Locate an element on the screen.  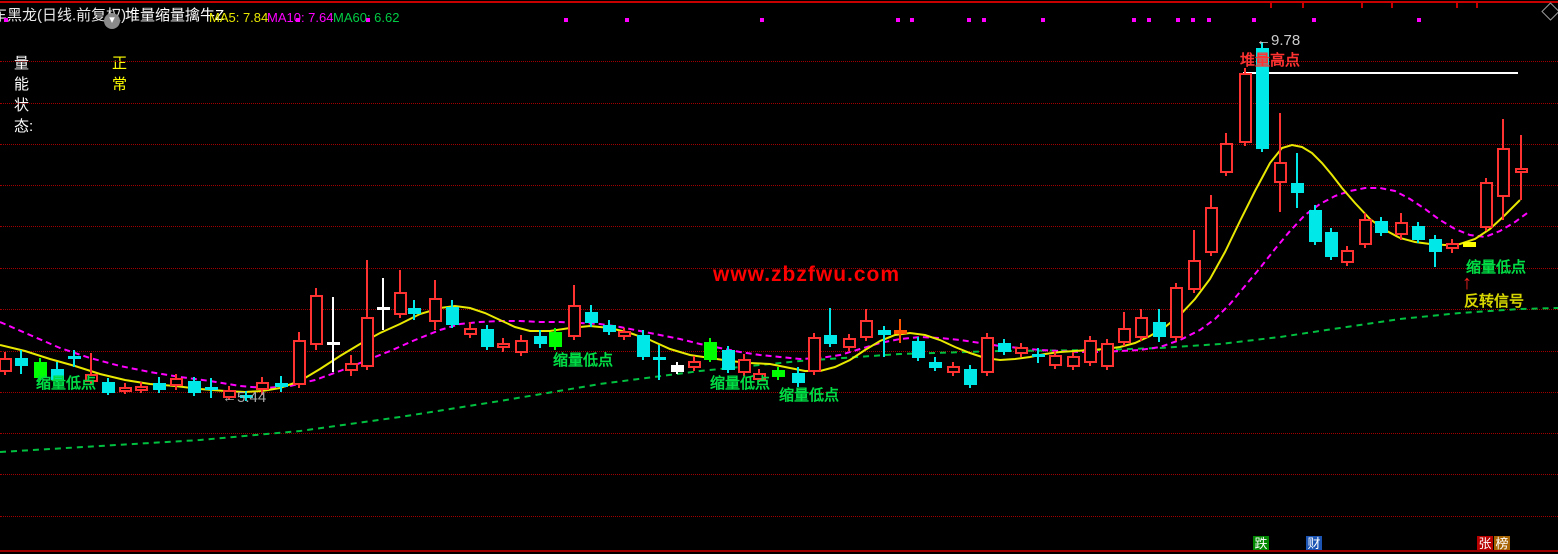
ma5-legend: MA5: 7.84 is located at coordinates (239, 17).